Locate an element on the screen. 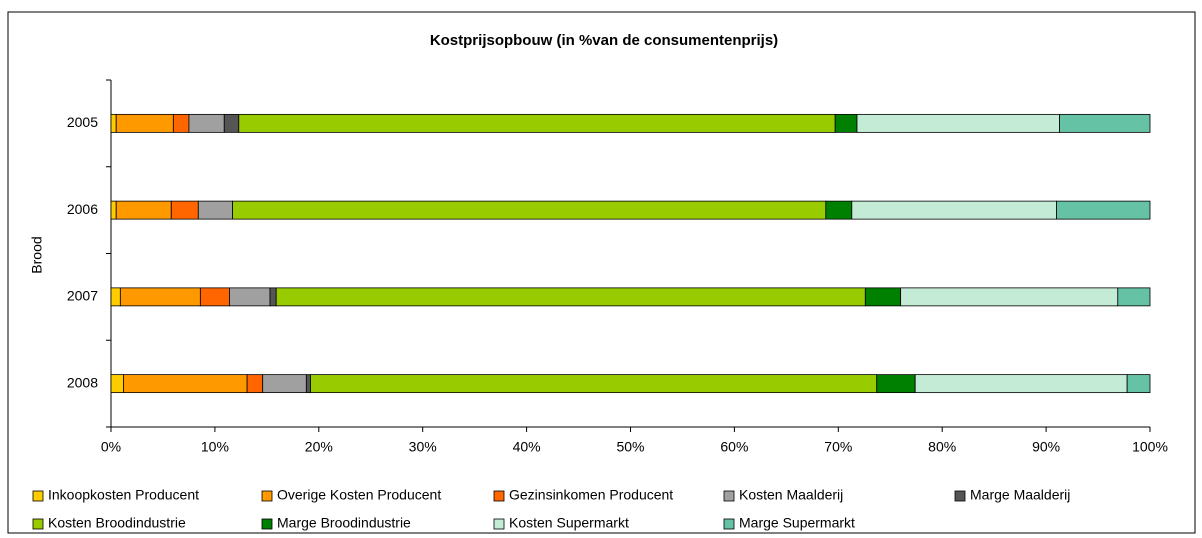  legend-label: Inkoopkosten Producent is located at coordinates (123, 495).